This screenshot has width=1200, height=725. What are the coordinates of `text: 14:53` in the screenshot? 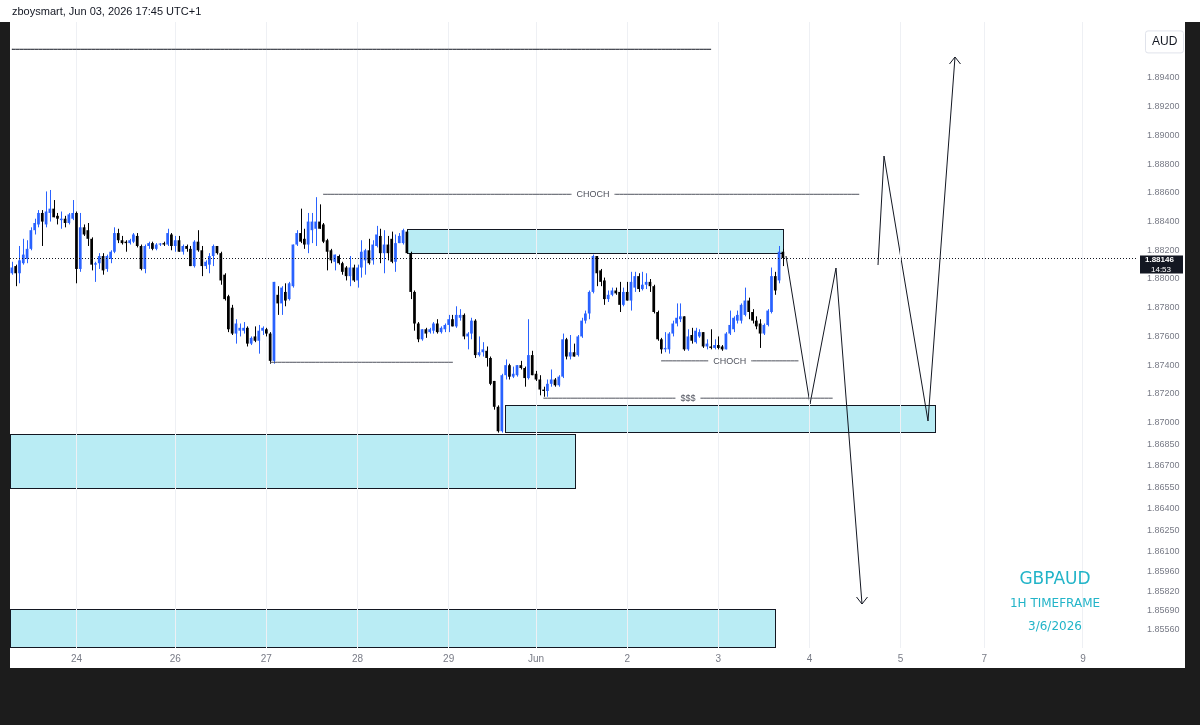 It's located at (1161, 269).